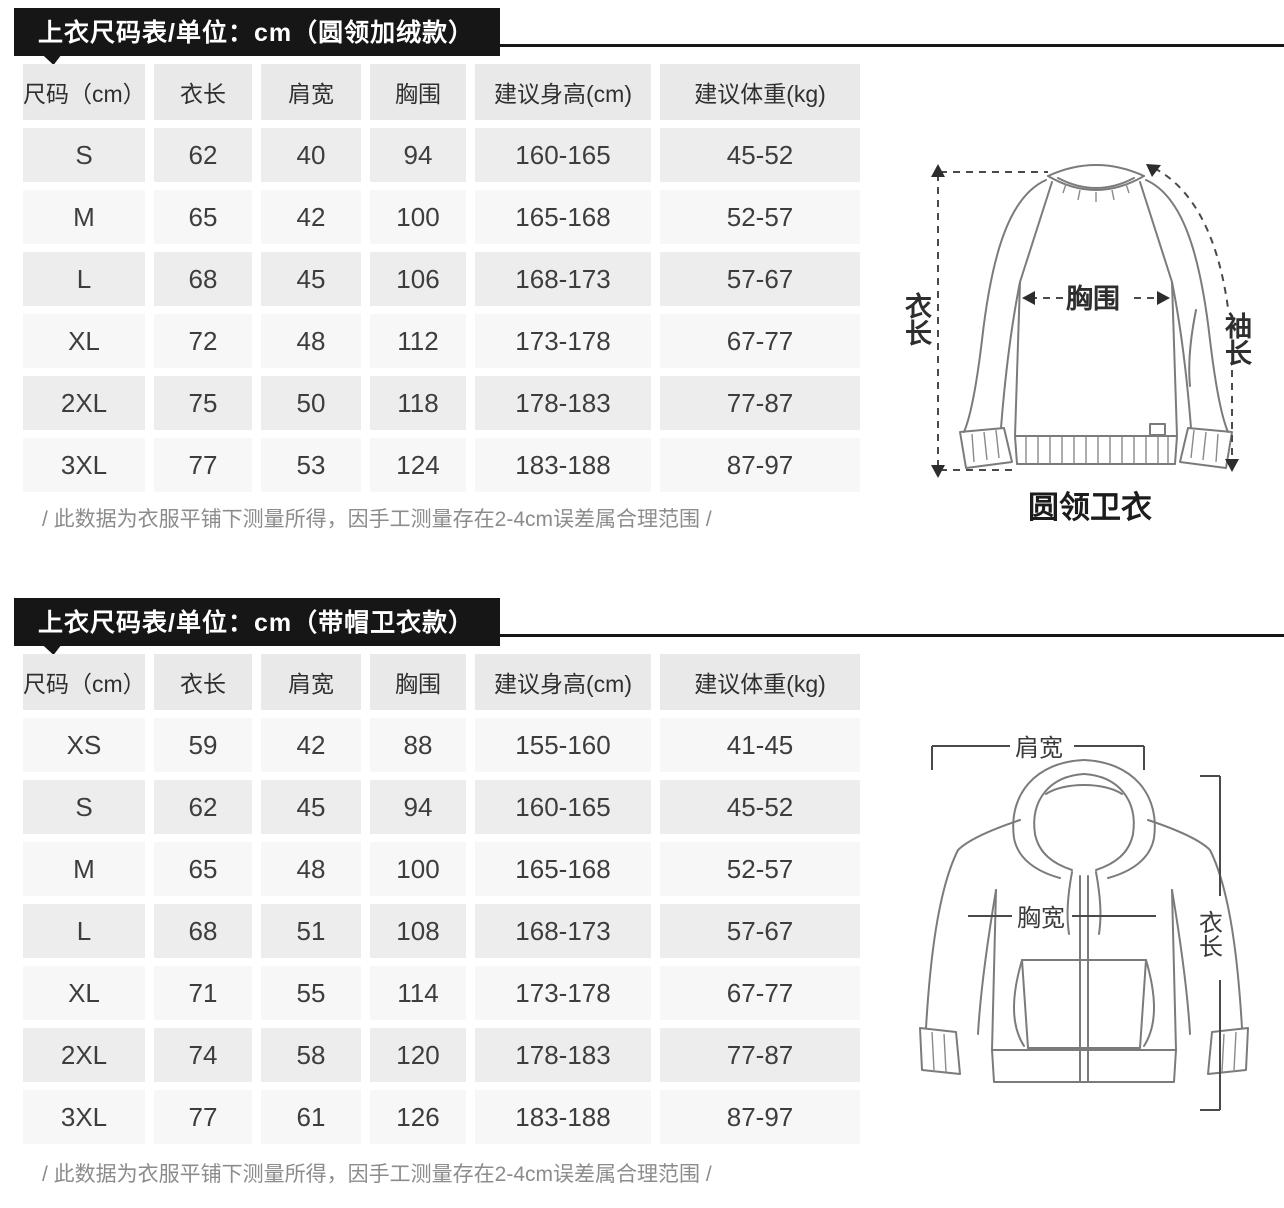 The width and height of the screenshot is (1284, 1208). What do you see at coordinates (311, 465) in the screenshot?
I see `value-cell: 53` at bounding box center [311, 465].